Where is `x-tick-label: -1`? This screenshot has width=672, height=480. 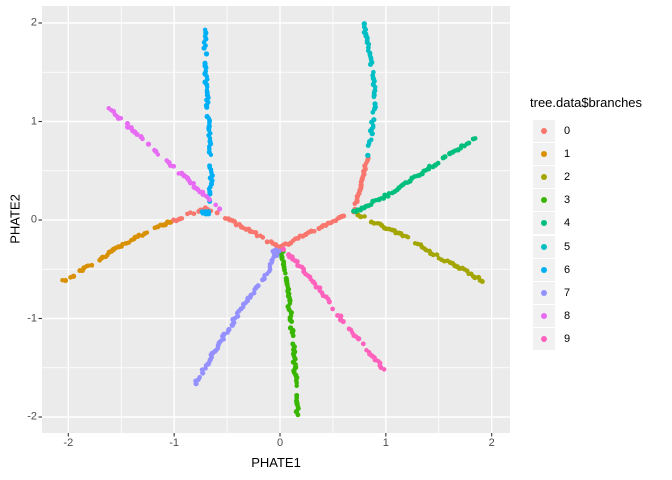 x-tick-label: -1 is located at coordinates (174, 443).